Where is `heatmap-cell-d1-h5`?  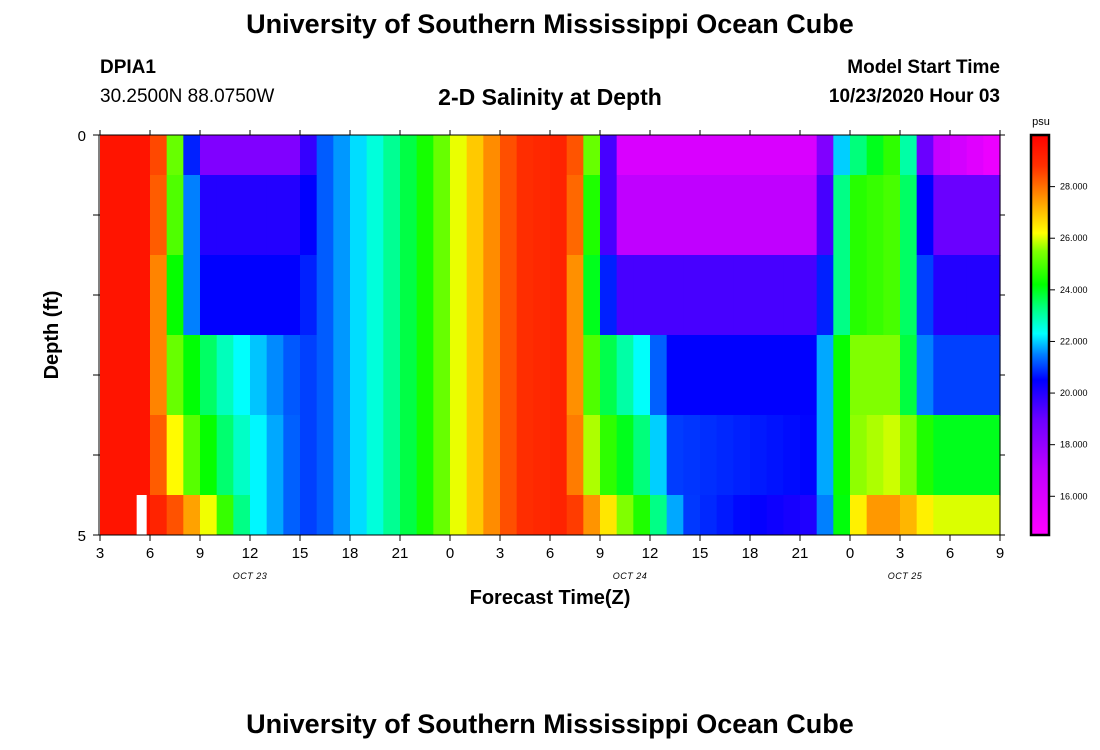 heatmap-cell-d1-h5 is located at coordinates (192, 215).